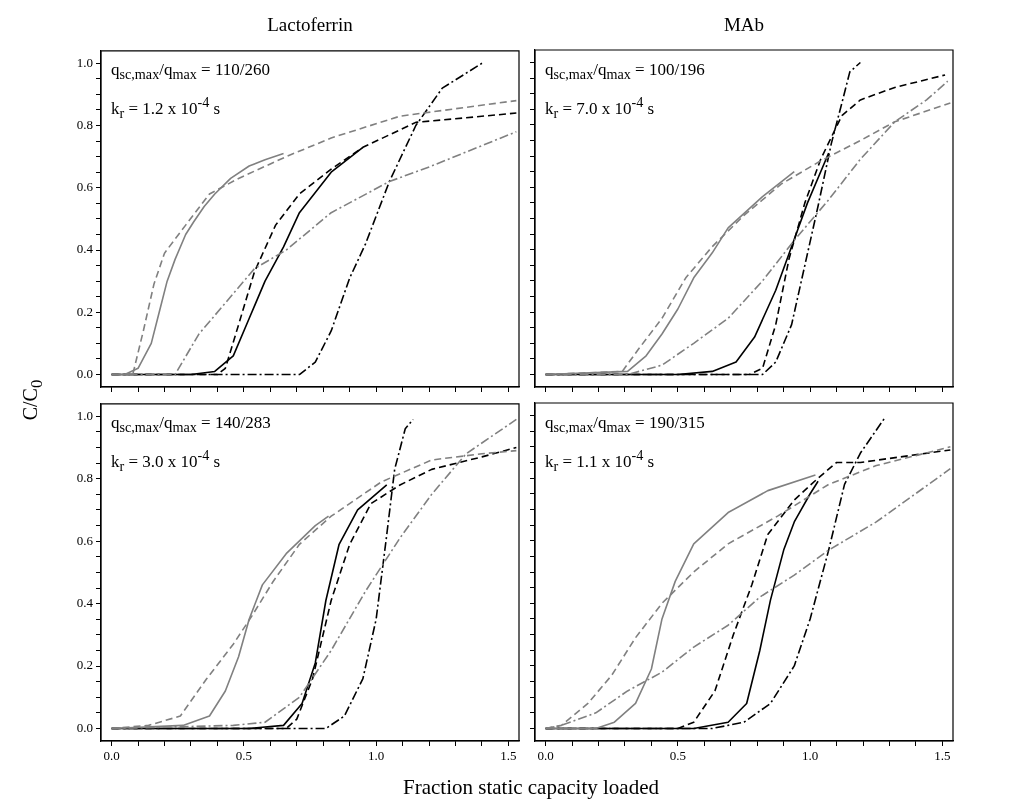 The height and width of the screenshot is (799, 1022). I want to click on annotation: k$_{r}$ = 1.1 x 10$^{-4}$ s, so click(600, 461).